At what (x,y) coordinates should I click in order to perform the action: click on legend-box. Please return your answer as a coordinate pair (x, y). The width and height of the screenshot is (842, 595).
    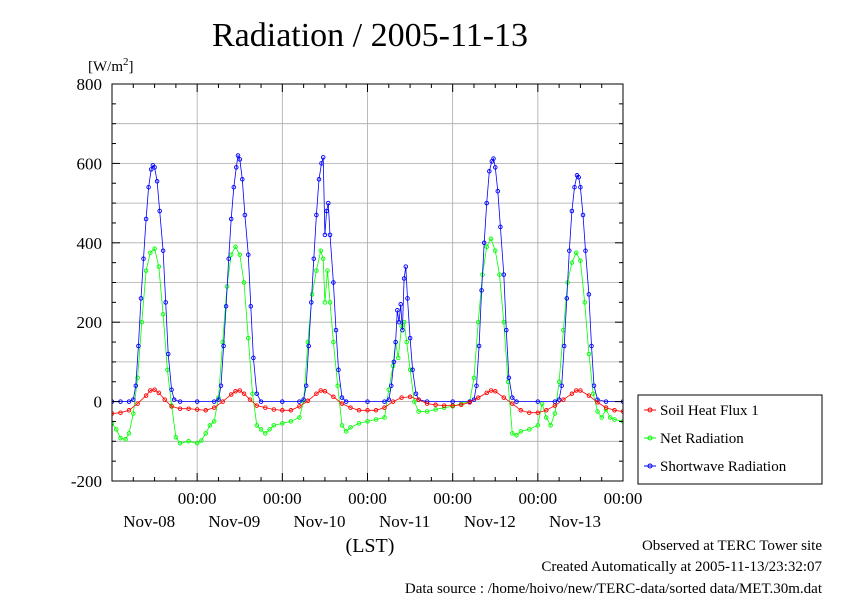
    Looking at the image, I should click on (730, 439).